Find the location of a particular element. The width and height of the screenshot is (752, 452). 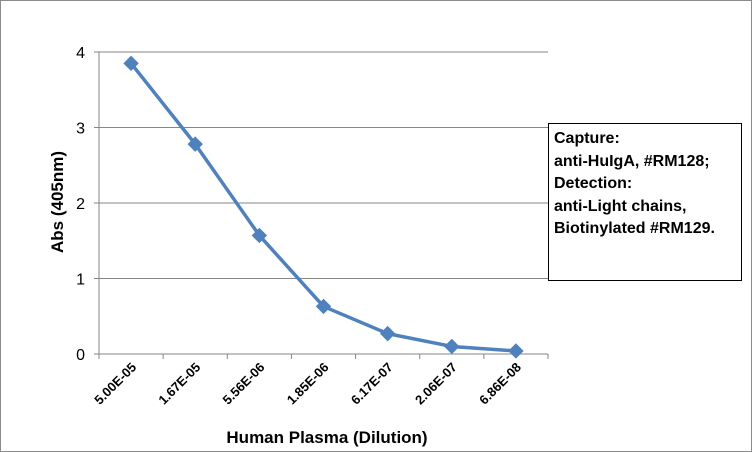

annotation-line: Capture: is located at coordinates (587, 138).